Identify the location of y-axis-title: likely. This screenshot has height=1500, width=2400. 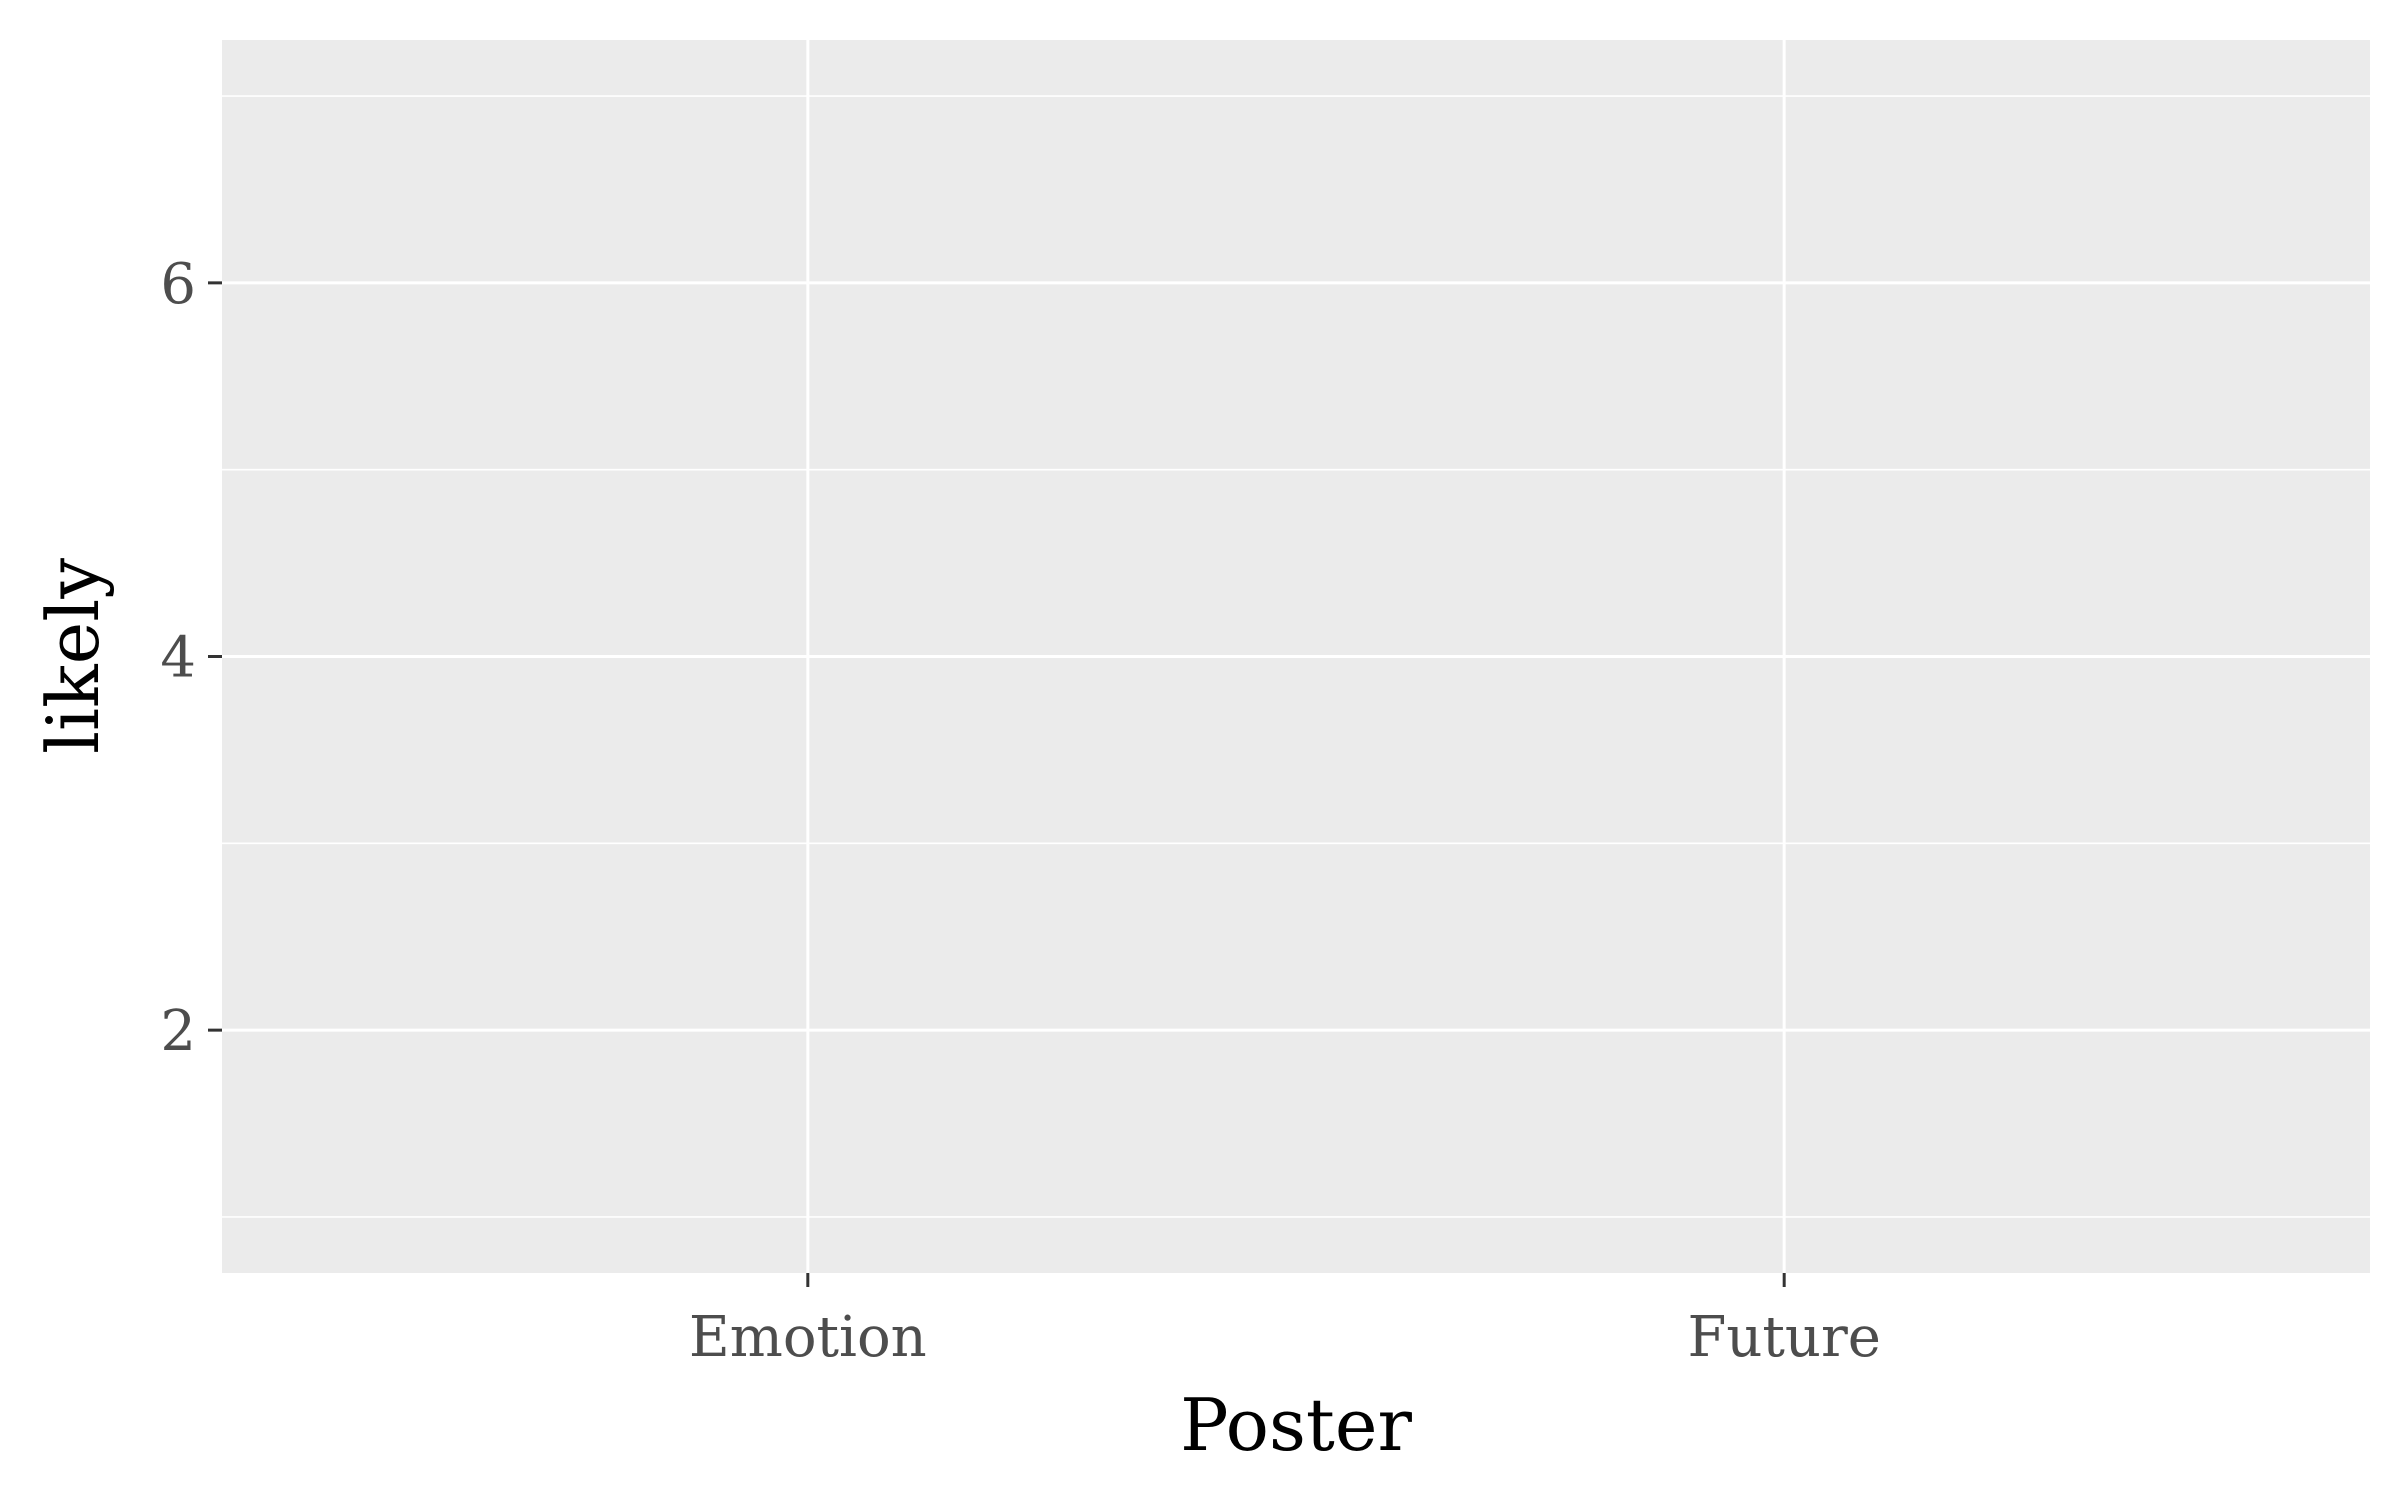
(73, 656).